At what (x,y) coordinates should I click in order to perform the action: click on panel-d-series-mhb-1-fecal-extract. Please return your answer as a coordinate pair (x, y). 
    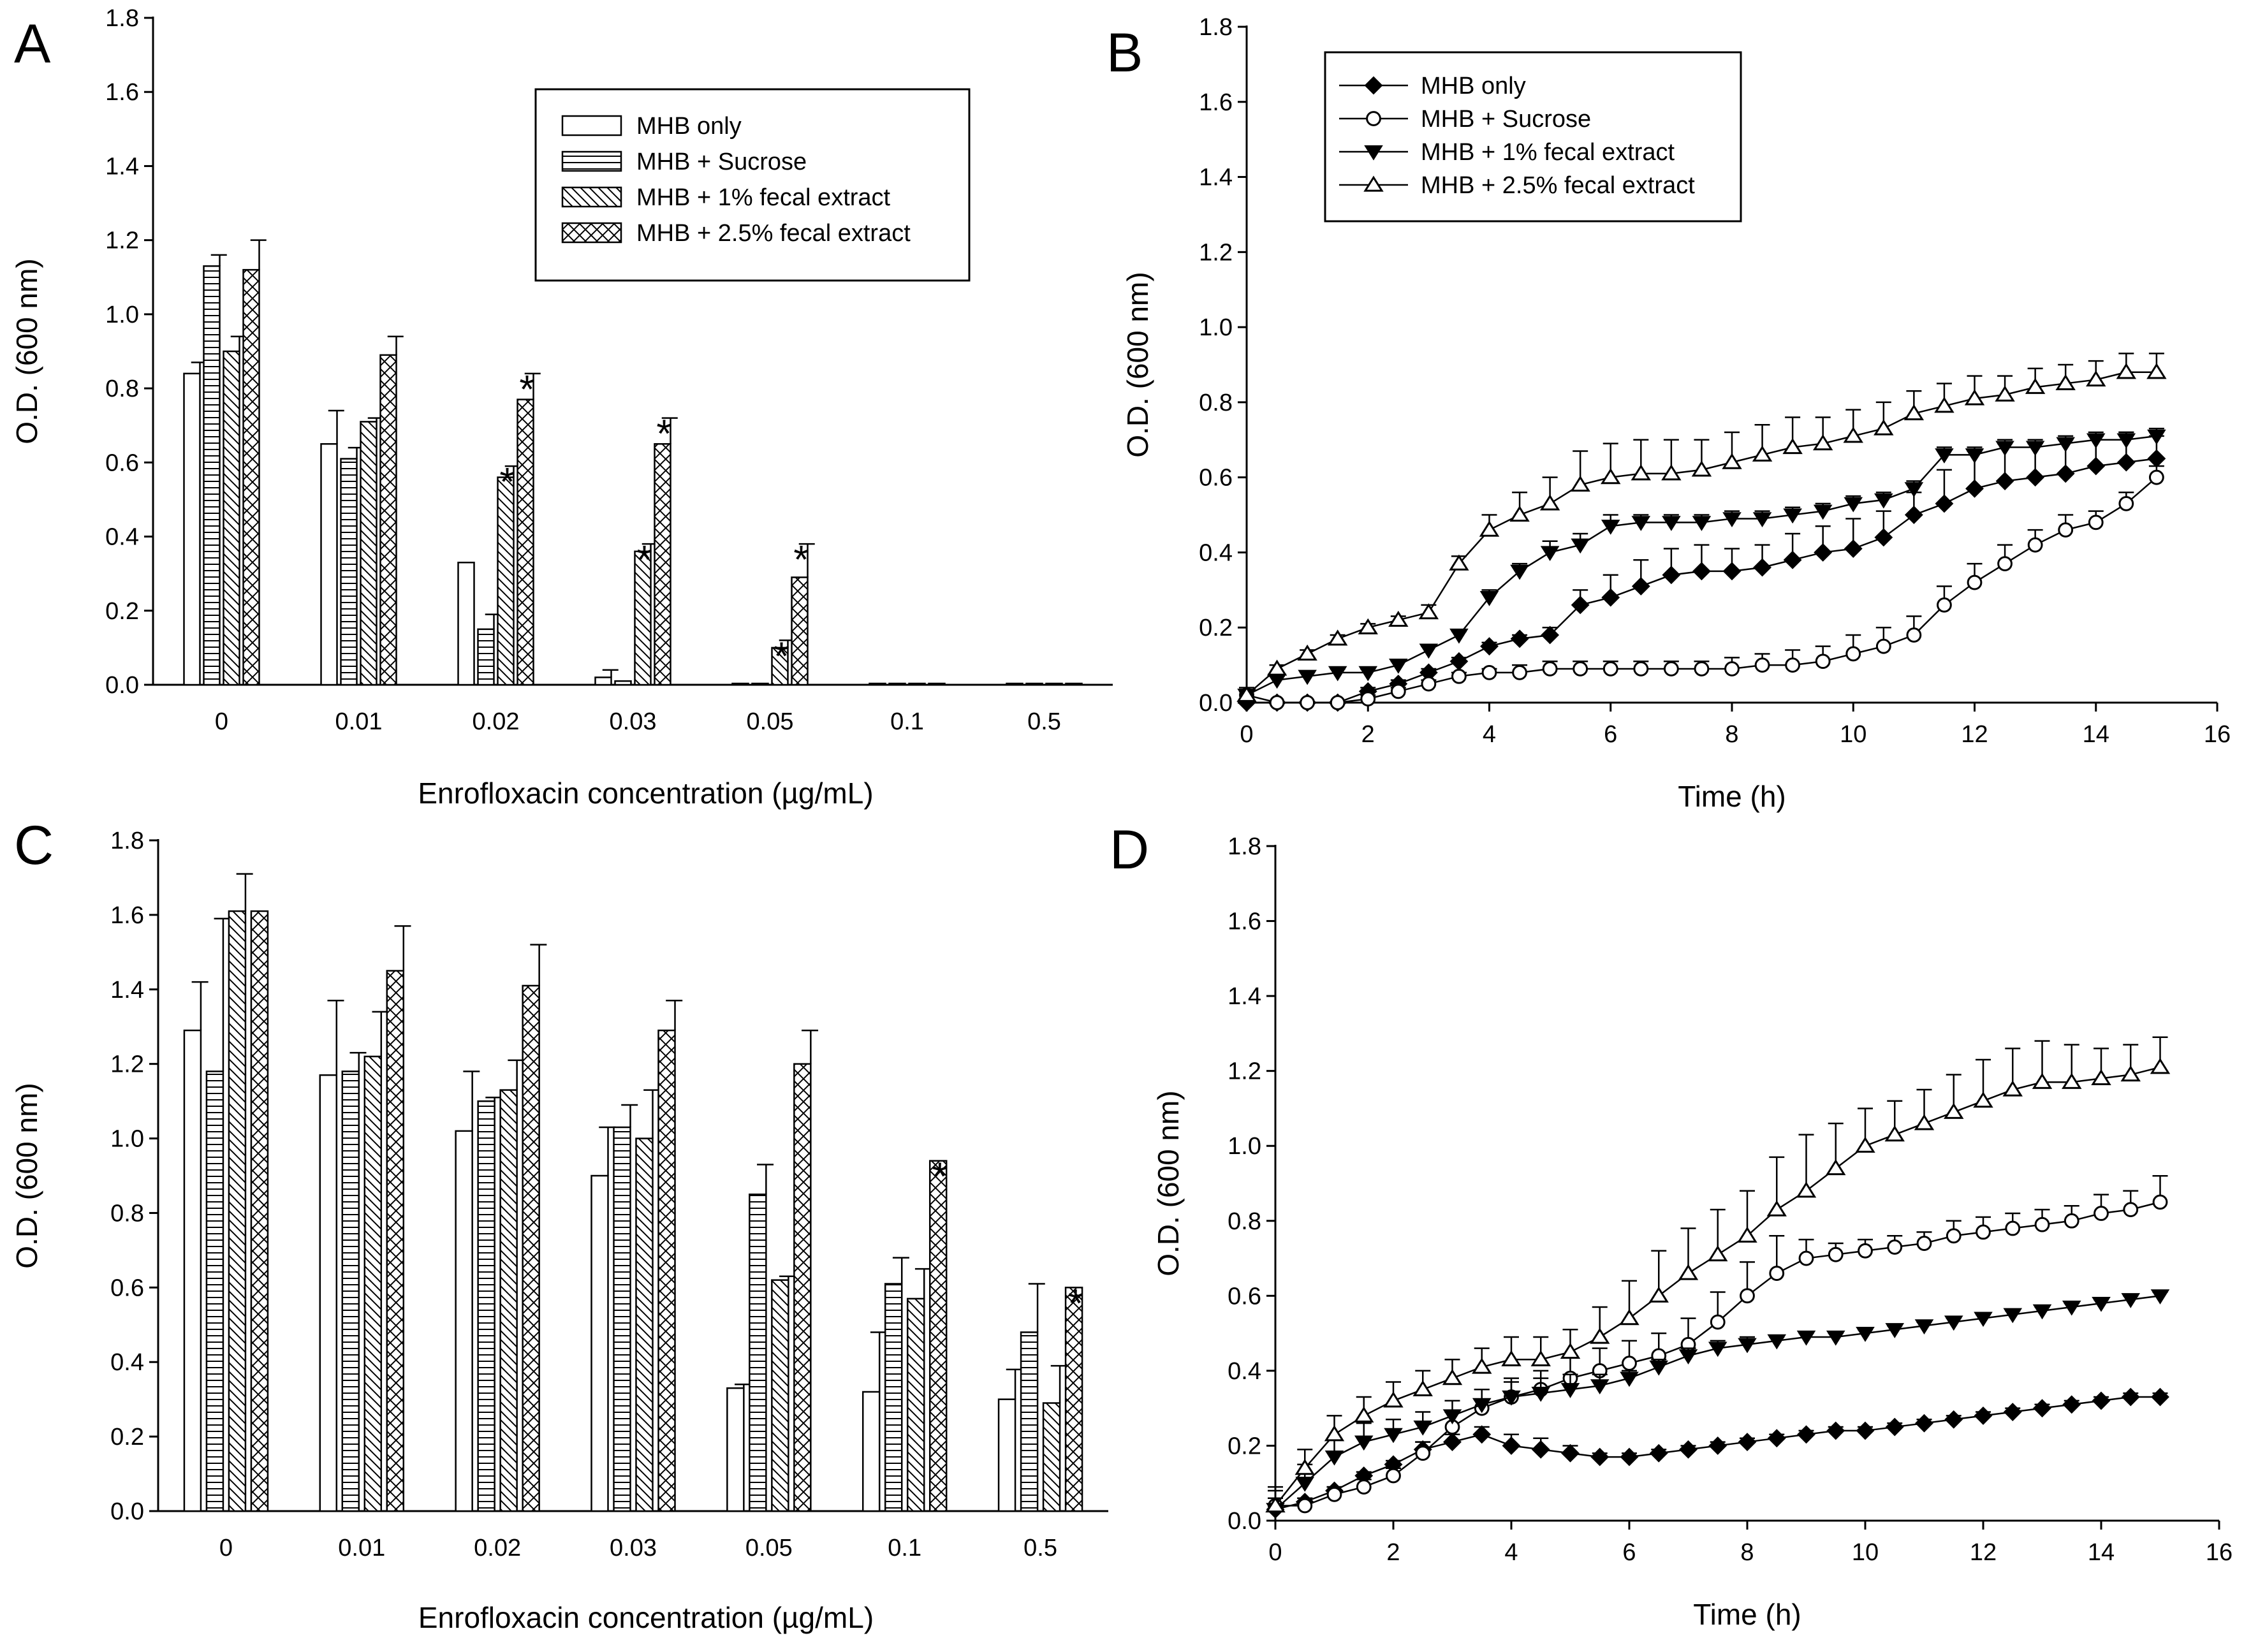
    Looking at the image, I should click on (1718, 1404).